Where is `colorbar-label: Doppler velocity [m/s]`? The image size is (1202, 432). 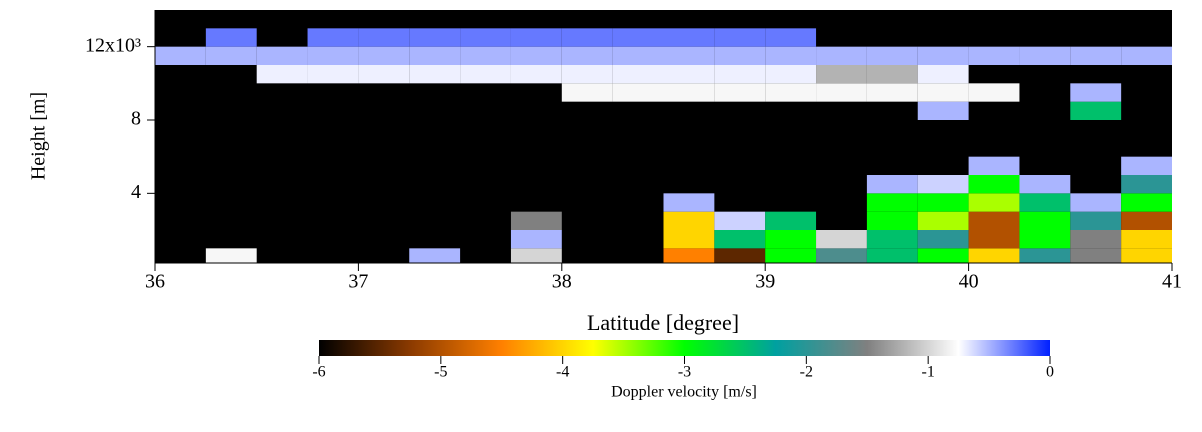 colorbar-label: Doppler velocity [m/s] is located at coordinates (684, 392).